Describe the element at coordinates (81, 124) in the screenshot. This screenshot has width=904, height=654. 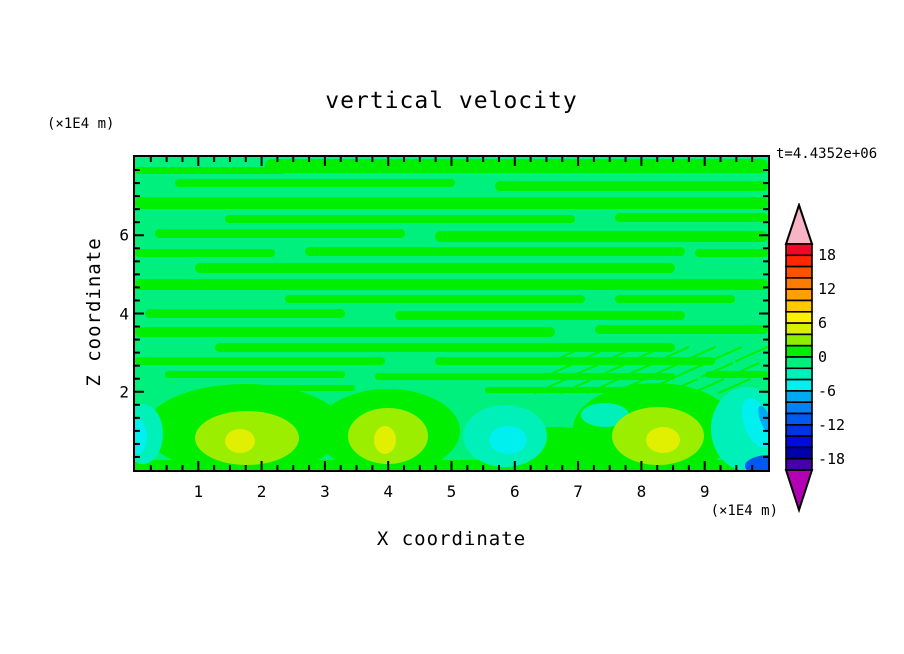
I see `y-axis-unit-label: (×1E4 m)` at that location.